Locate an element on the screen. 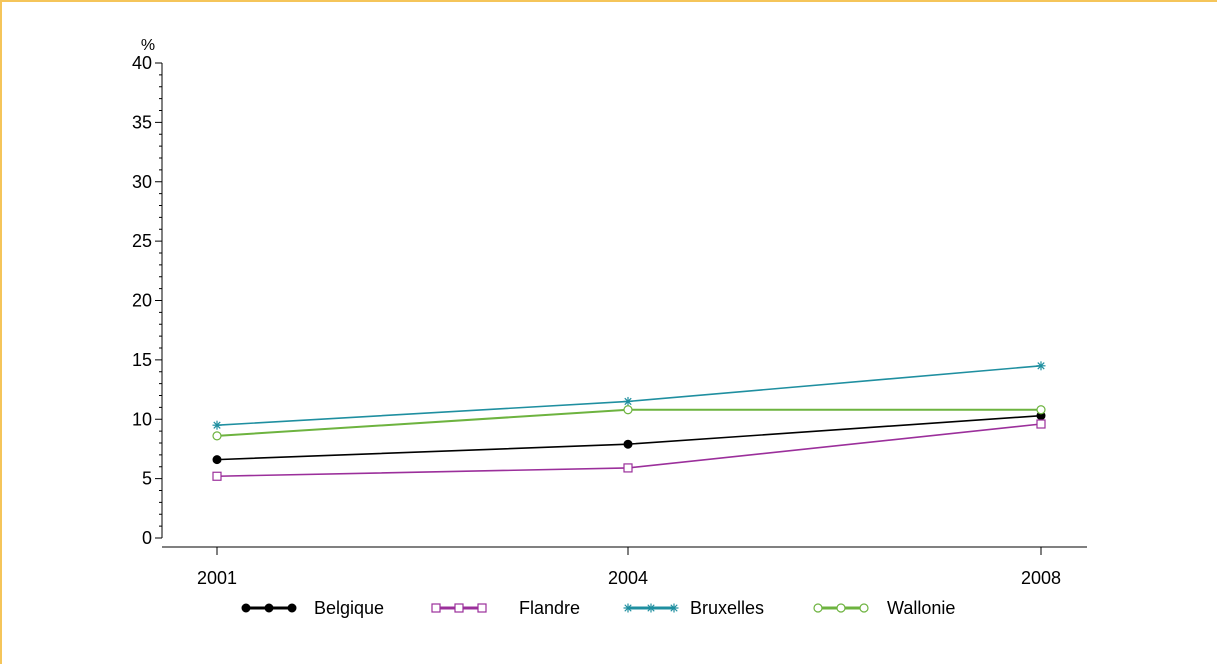 Image resolution: width=1217 pixels, height=666 pixels. legend-label-flandre: Flandre is located at coordinates (549, 608).